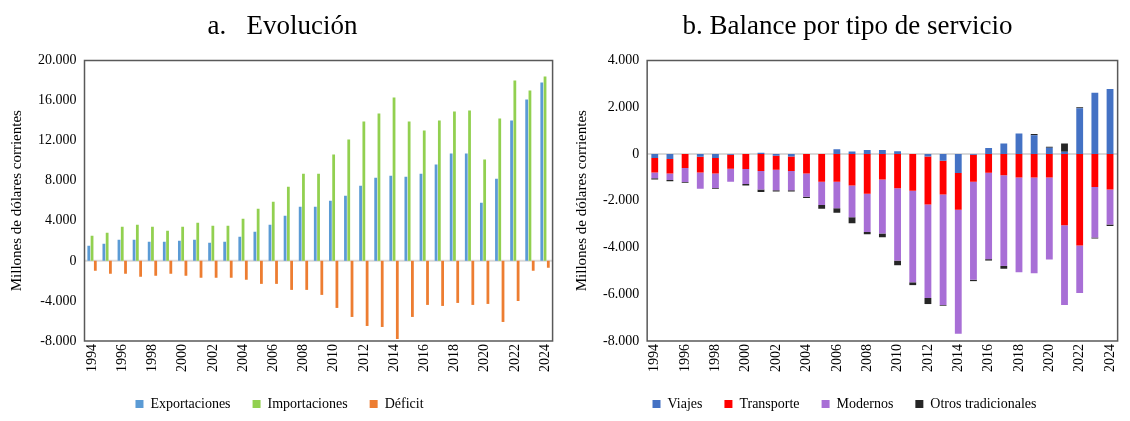 The height and width of the screenshot is (421, 1130). Describe the element at coordinates (983, 403) in the screenshot. I see `legend-label: Otros tradicionales` at that location.